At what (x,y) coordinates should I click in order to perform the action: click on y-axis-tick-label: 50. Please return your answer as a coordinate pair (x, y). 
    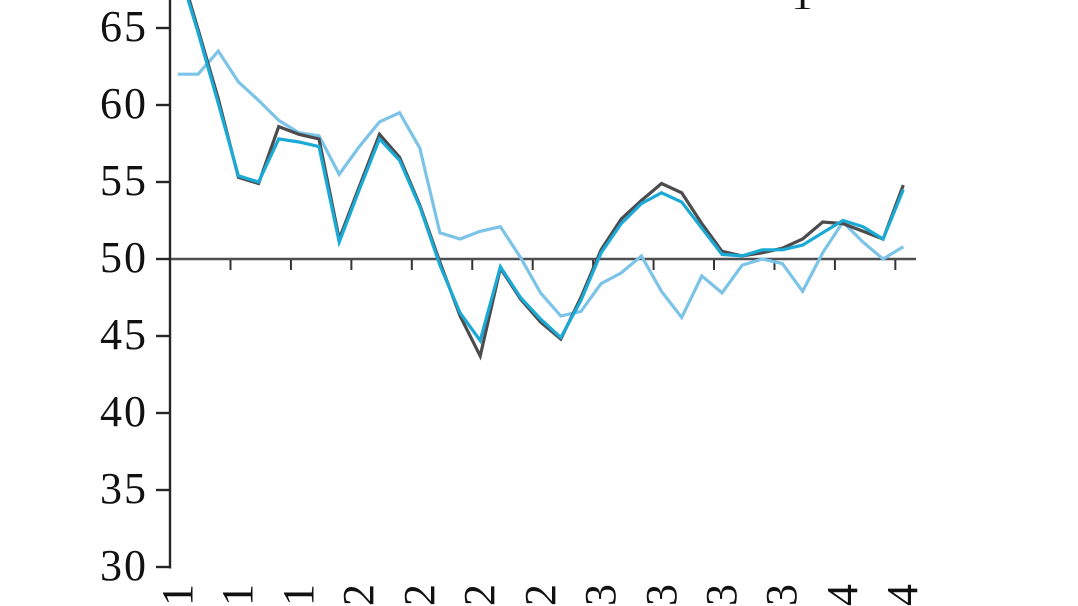
    Looking at the image, I should click on (124, 258).